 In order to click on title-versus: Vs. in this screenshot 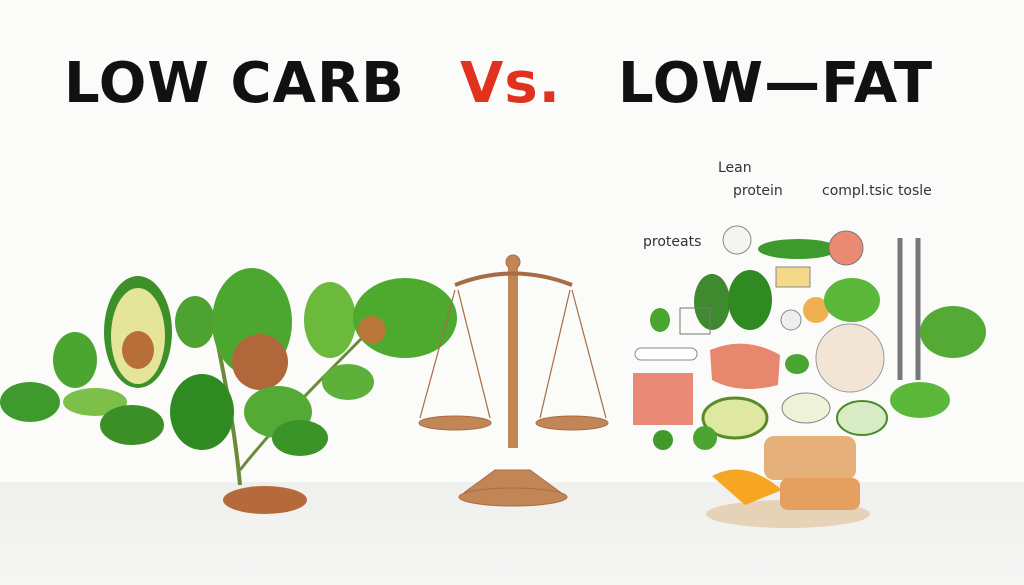, I will do `click(510, 83)`.